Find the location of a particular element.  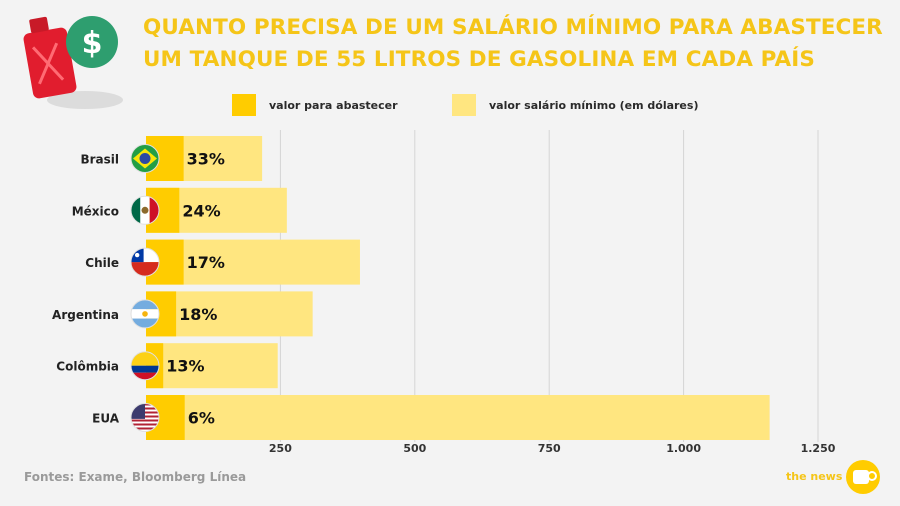

legend-label-wage: valor salário mínimo (em dólares) is located at coordinates (594, 105).